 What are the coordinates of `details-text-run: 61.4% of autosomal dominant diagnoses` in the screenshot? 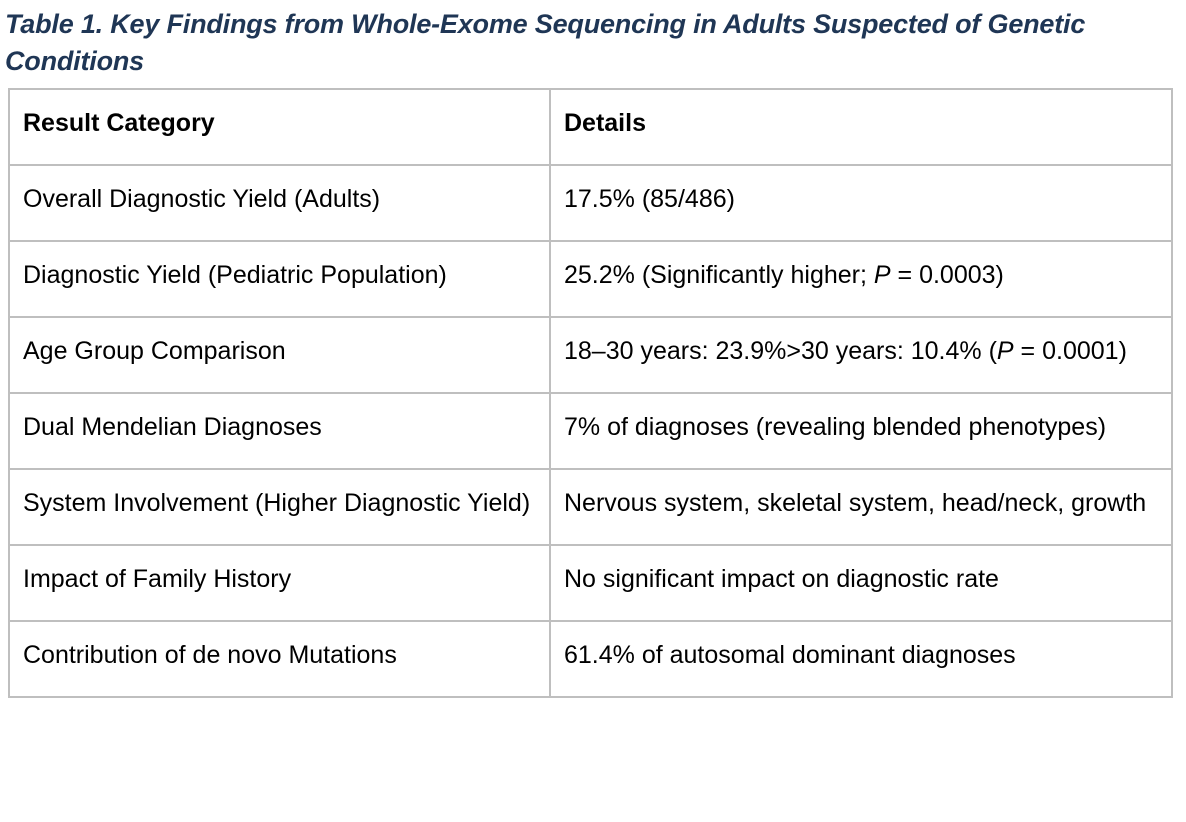 It's located at (790, 655).